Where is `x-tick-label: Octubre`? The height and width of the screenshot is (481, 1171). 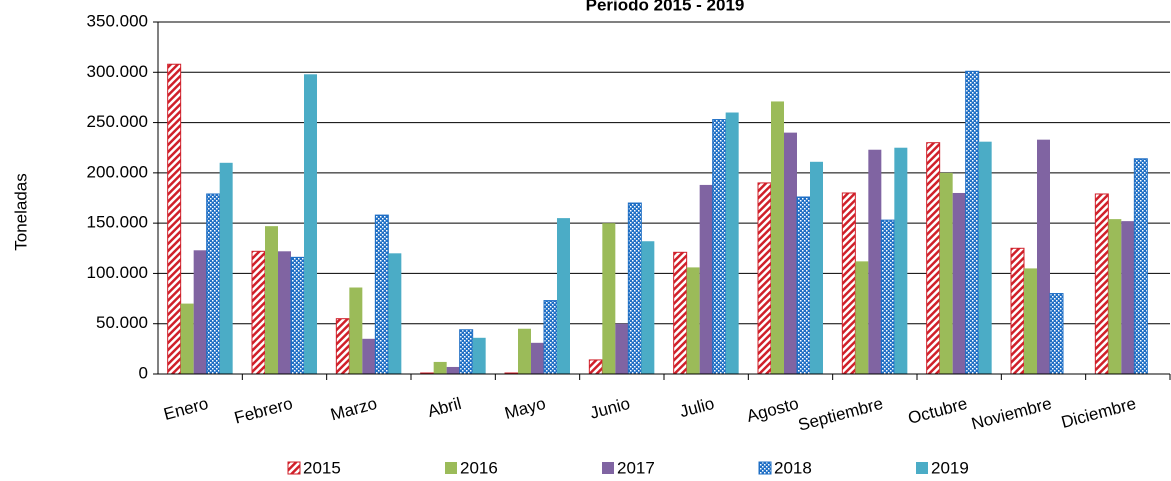
x-tick-label: Octubre is located at coordinates (937, 411).